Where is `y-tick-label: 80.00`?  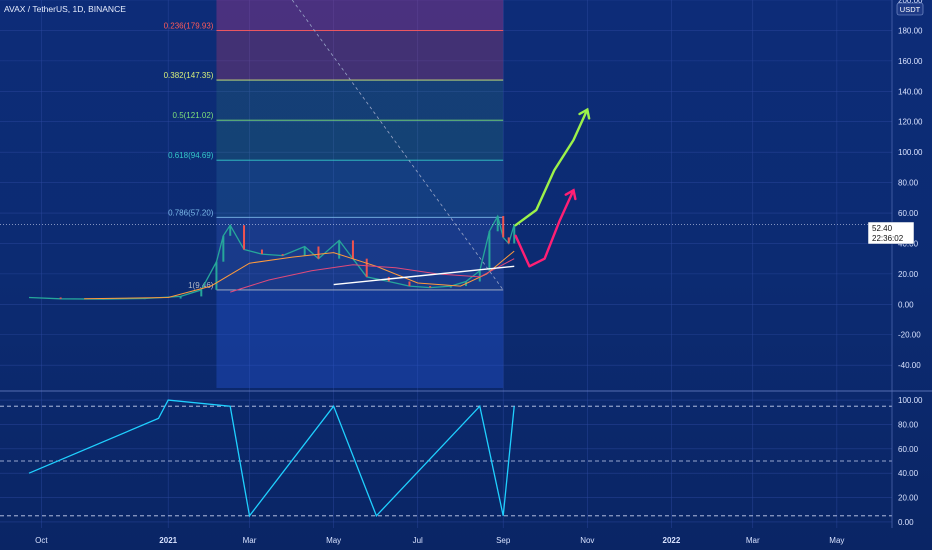 y-tick-label: 80.00 is located at coordinates (908, 183).